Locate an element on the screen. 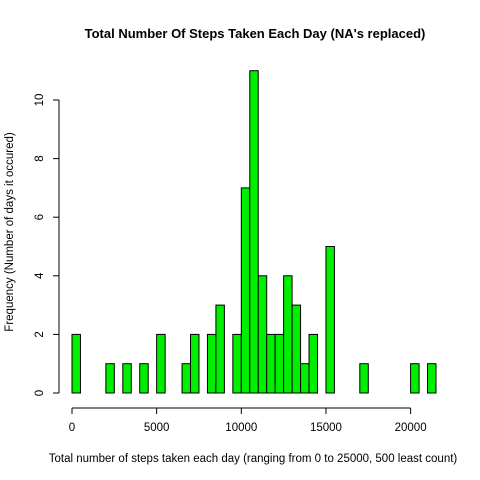  y-axis: 0 2 4 6 8 10 is located at coordinates (47, 245).